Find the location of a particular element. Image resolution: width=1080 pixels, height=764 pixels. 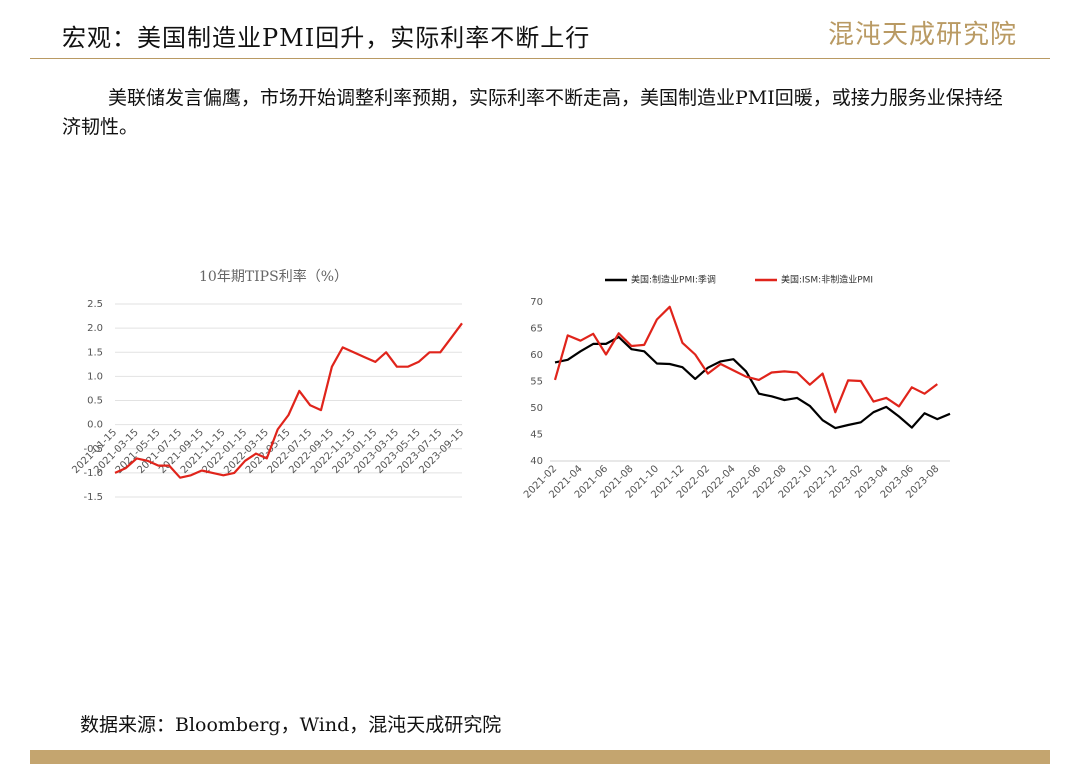

y-tick-label: -0.5 is located at coordinates (93, 449).